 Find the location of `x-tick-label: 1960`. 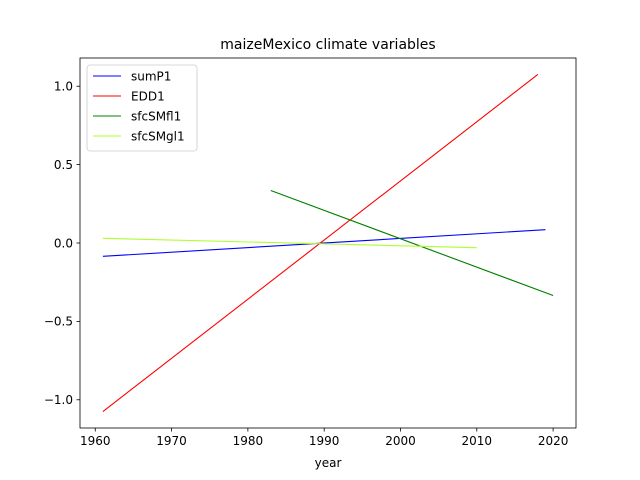

x-tick-label: 1960 is located at coordinates (95, 441).